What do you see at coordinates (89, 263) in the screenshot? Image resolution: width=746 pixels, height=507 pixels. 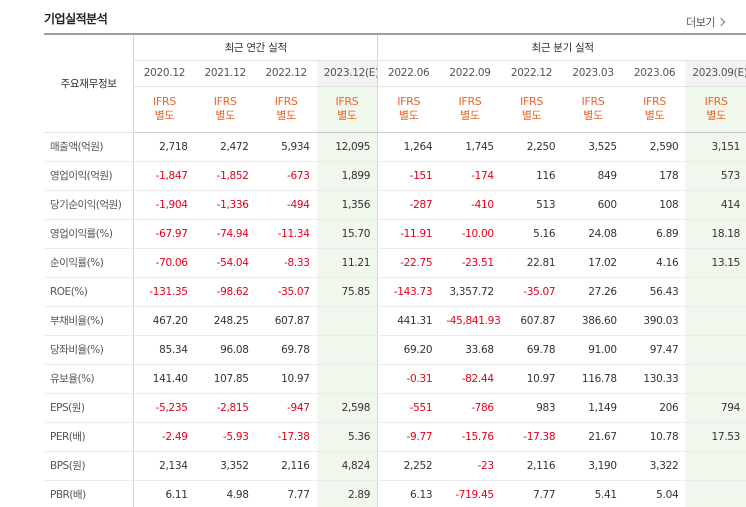 I see `row-label: 순이익률(%)` at bounding box center [89, 263].